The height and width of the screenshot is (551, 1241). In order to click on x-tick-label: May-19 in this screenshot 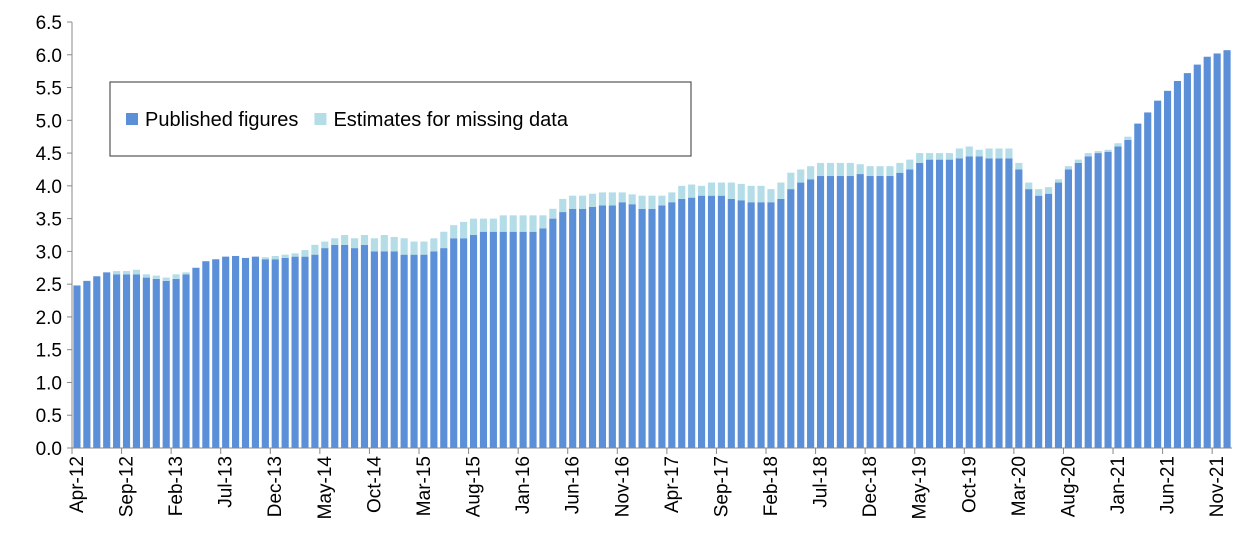, I will do `click(920, 487)`.